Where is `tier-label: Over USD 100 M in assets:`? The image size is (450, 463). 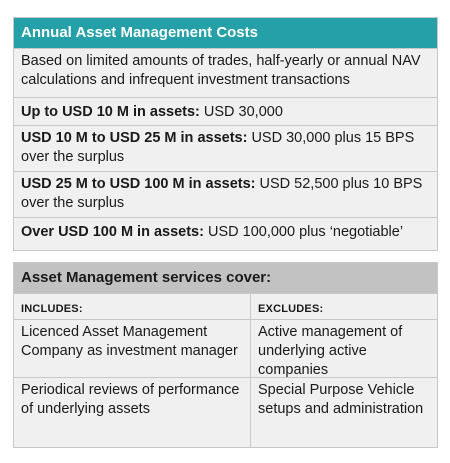
tier-label: Over USD 100 M in assets: is located at coordinates (112, 232).